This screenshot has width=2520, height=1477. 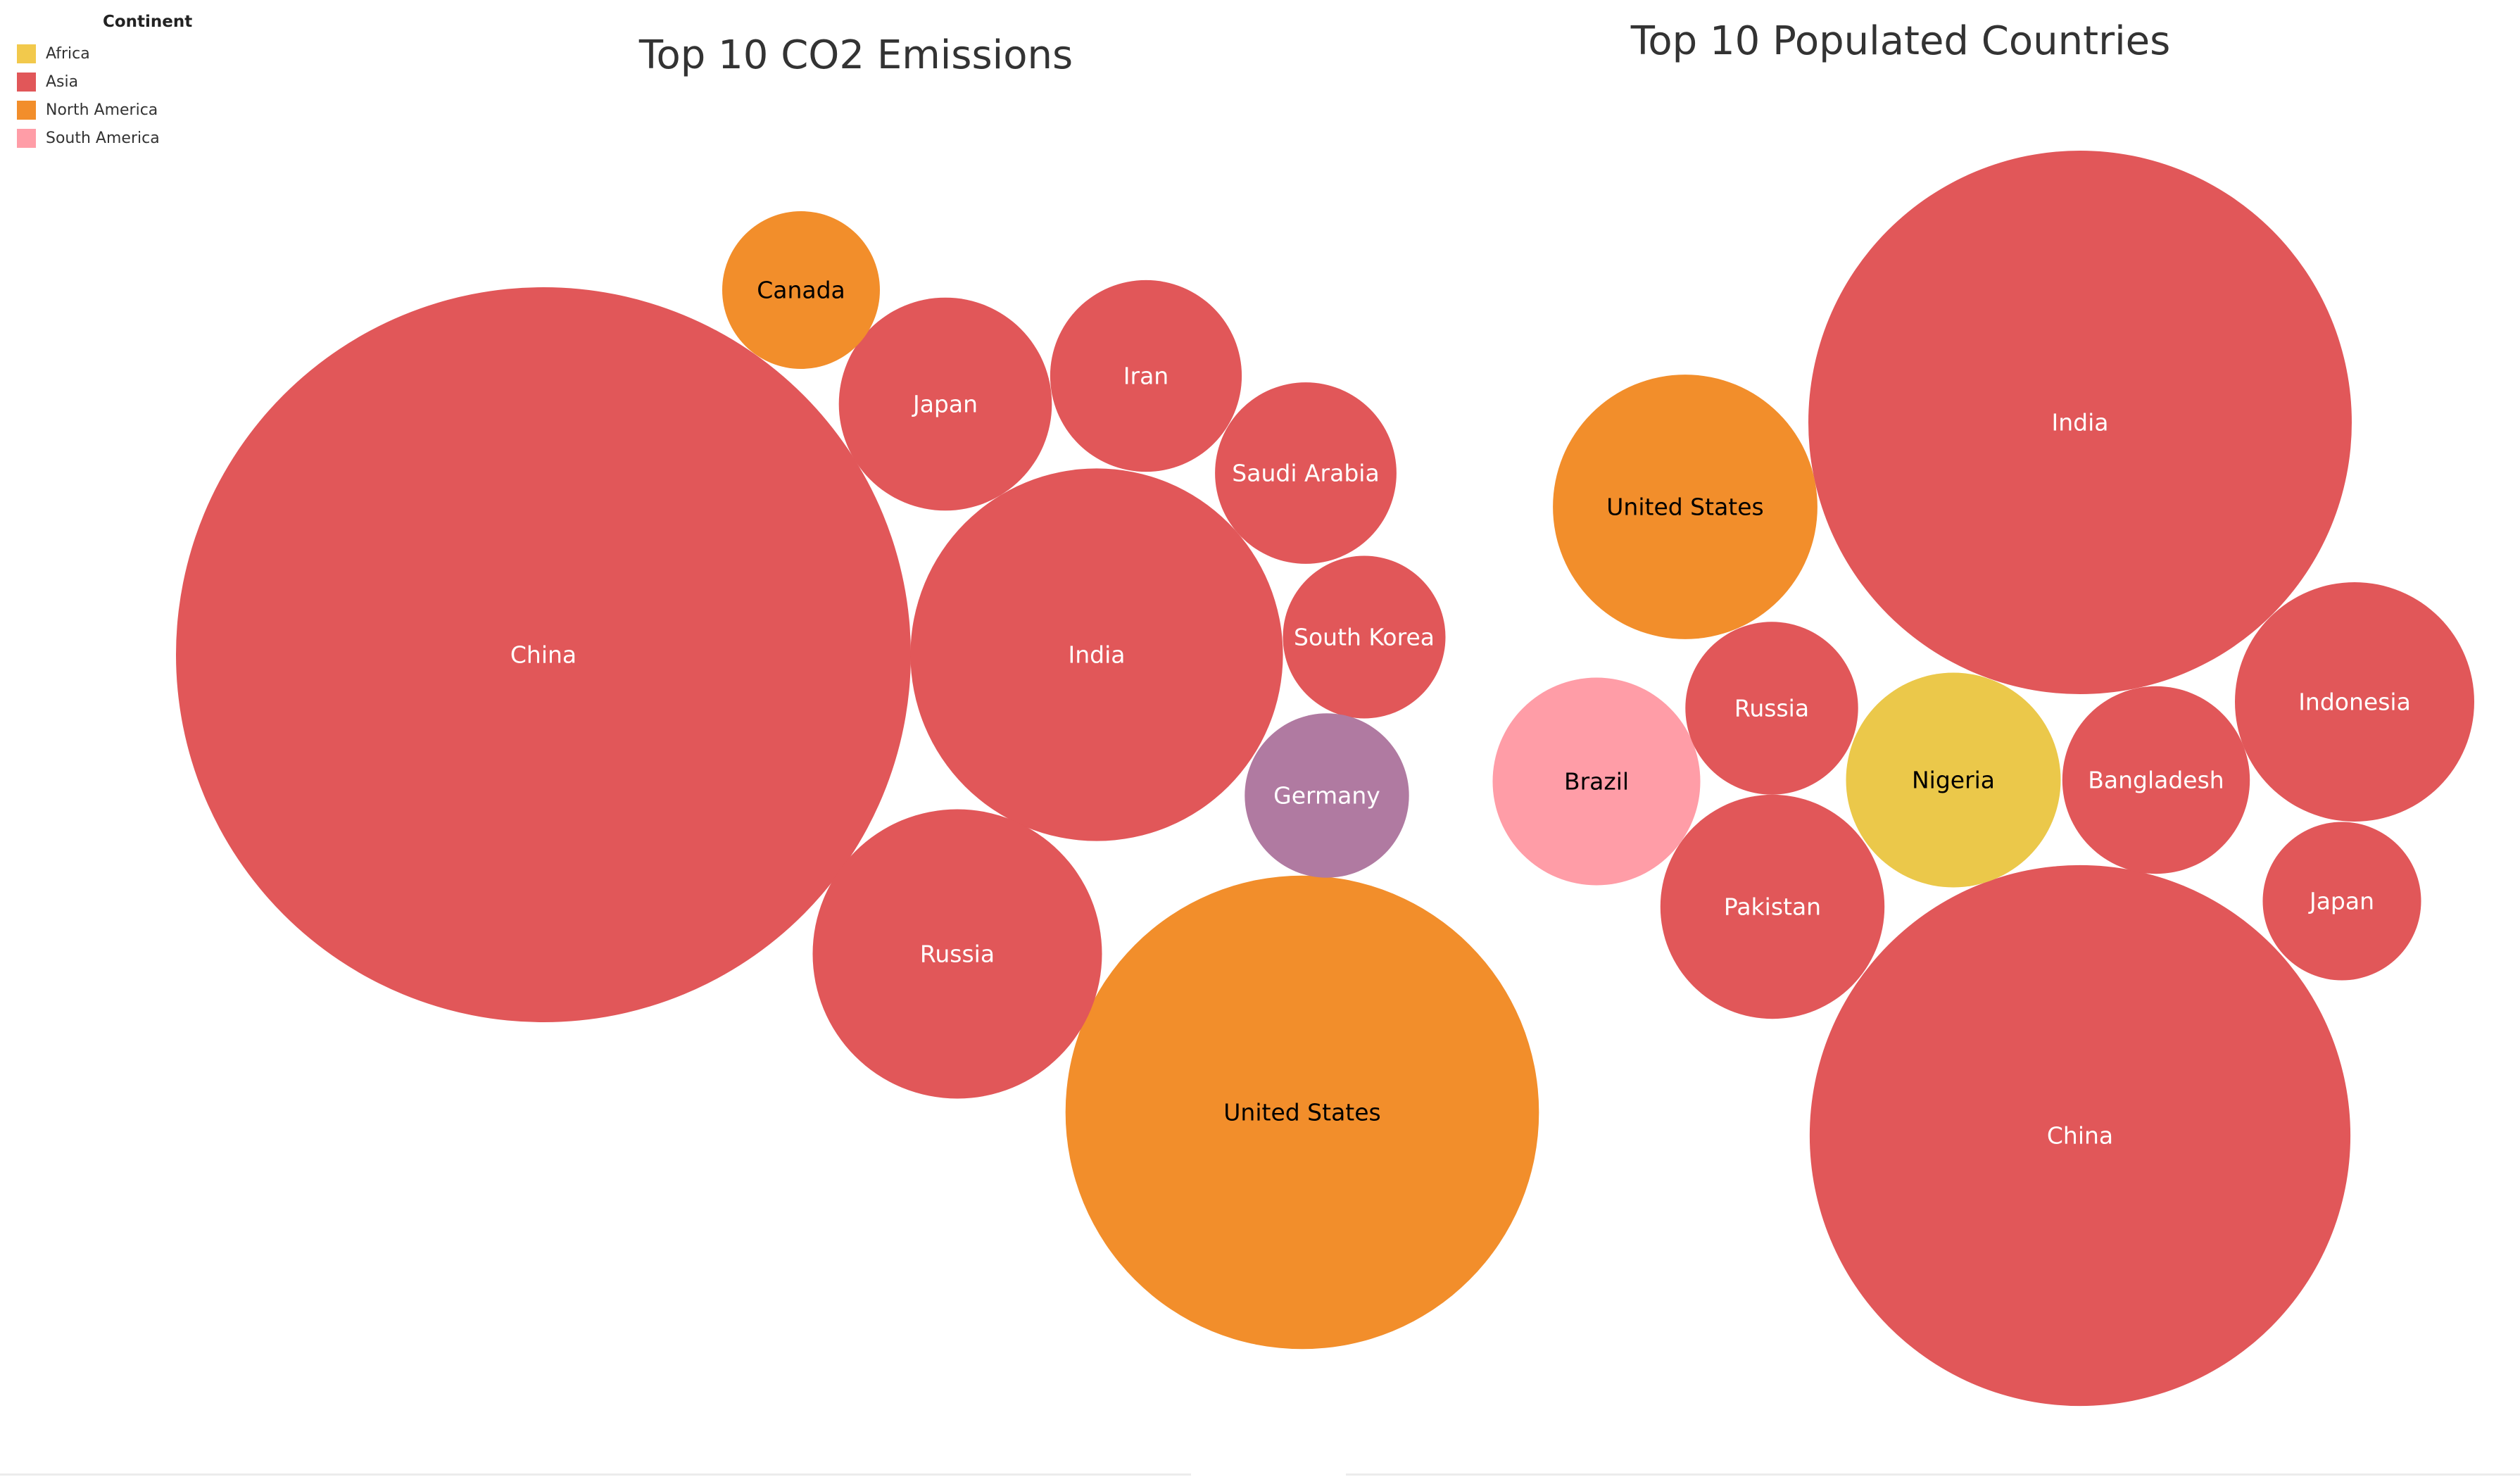 I want to click on population-chart-title: Top 10 Populated Countries, so click(x=1901, y=41).